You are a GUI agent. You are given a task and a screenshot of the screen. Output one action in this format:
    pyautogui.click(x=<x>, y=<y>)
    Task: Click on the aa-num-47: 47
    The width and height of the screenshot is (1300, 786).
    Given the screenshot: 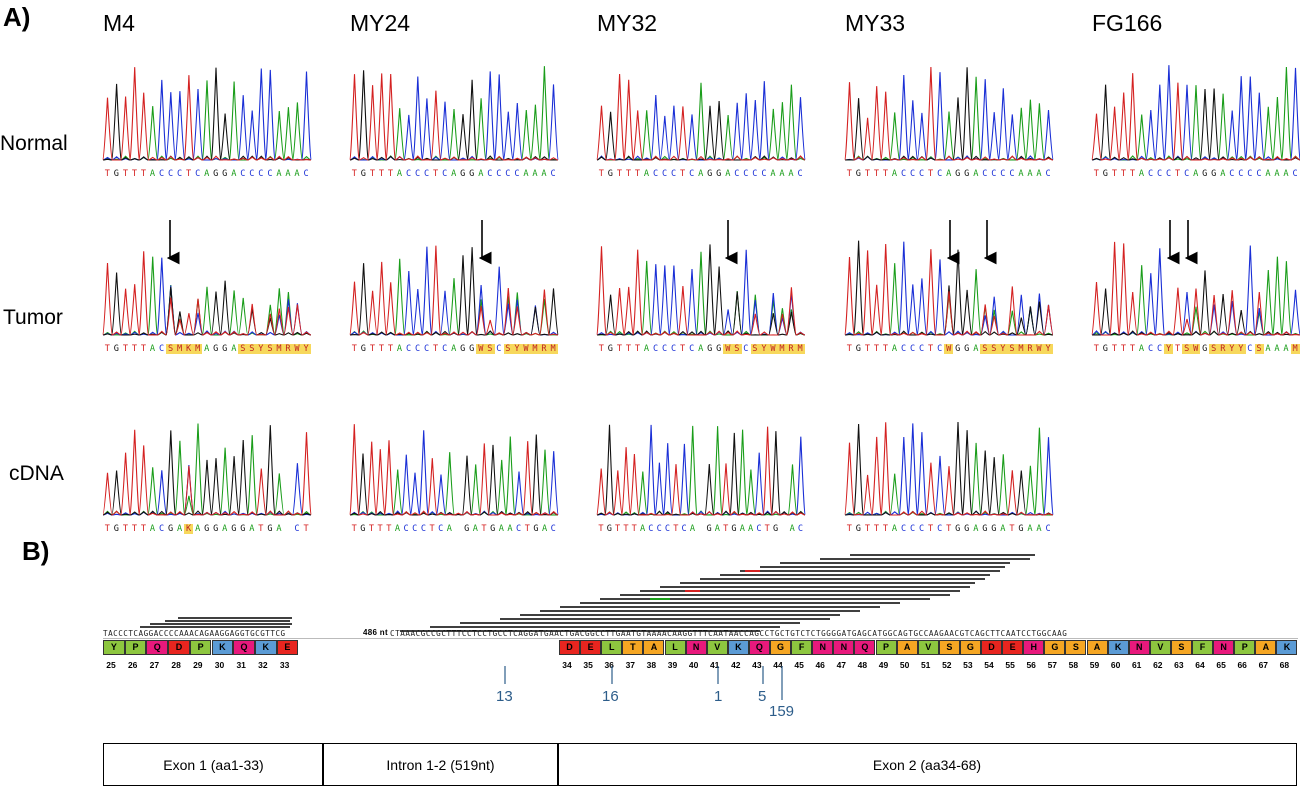 What is the action you would take?
    pyautogui.click(x=841, y=665)
    